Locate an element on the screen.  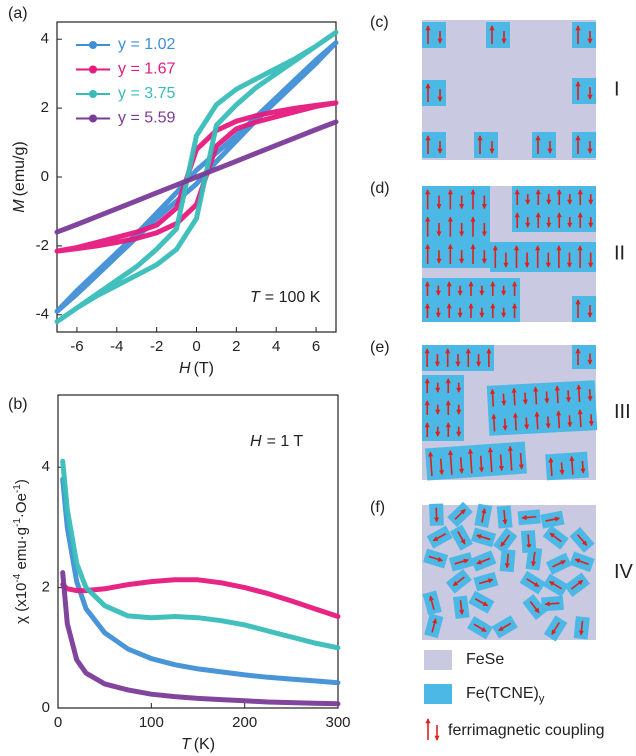
y-axis-text: emu·g is located at coordinates (21, 550).